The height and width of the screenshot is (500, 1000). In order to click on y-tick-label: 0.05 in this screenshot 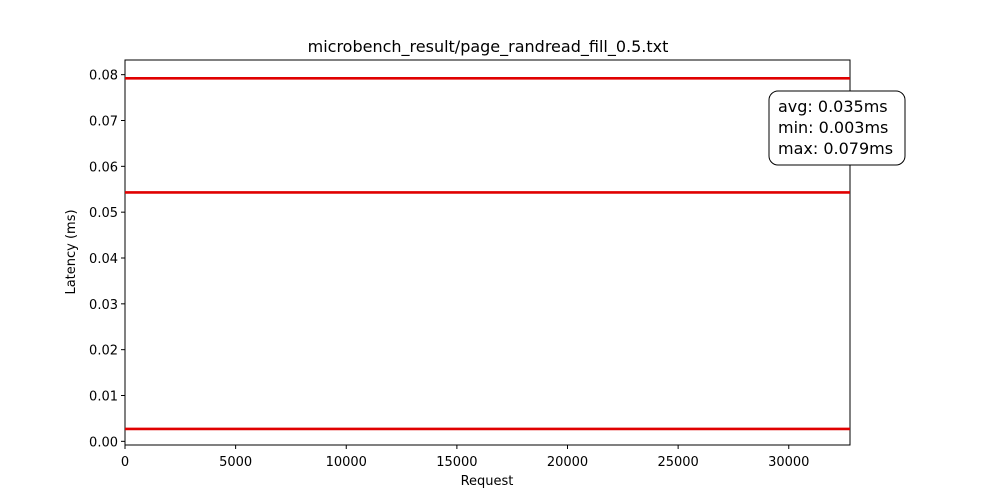, I will do `click(103, 213)`.